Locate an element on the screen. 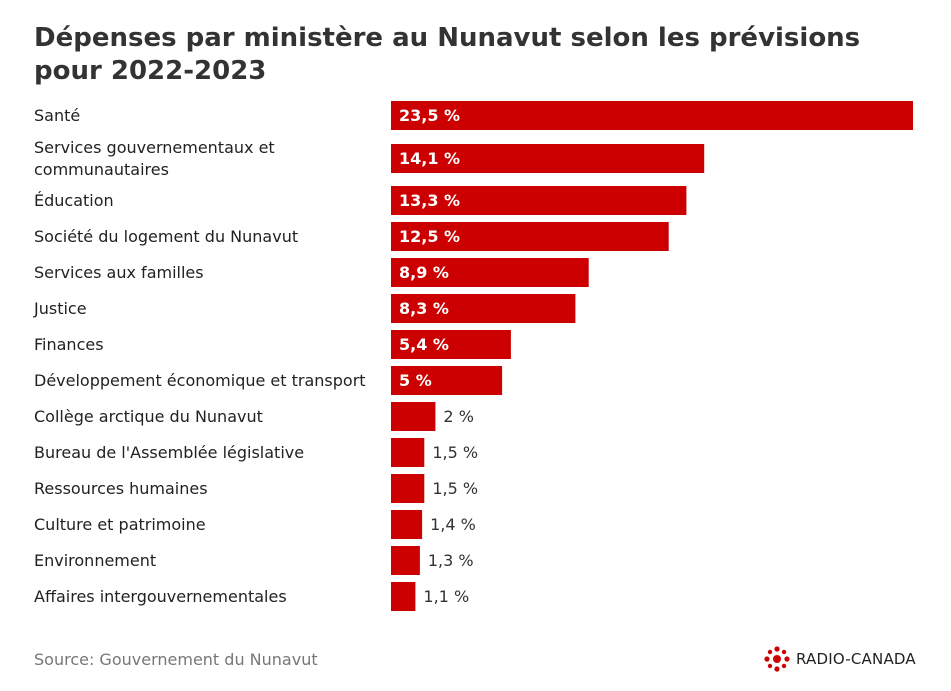 The width and height of the screenshot is (951, 691). category-label: Ressources humaines is located at coordinates (121, 488).